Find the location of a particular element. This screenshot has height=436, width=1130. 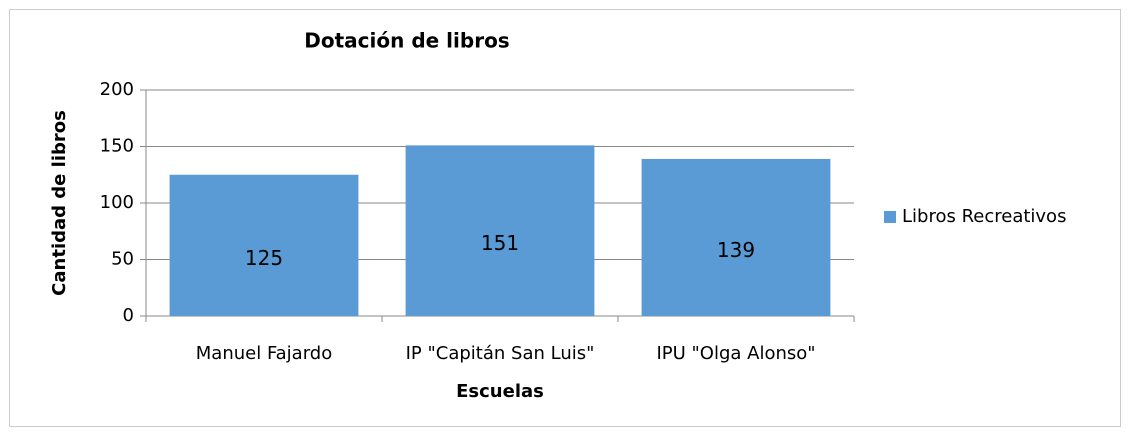

x-tick-label: IP "Capitán San Luis" is located at coordinates (500, 353).